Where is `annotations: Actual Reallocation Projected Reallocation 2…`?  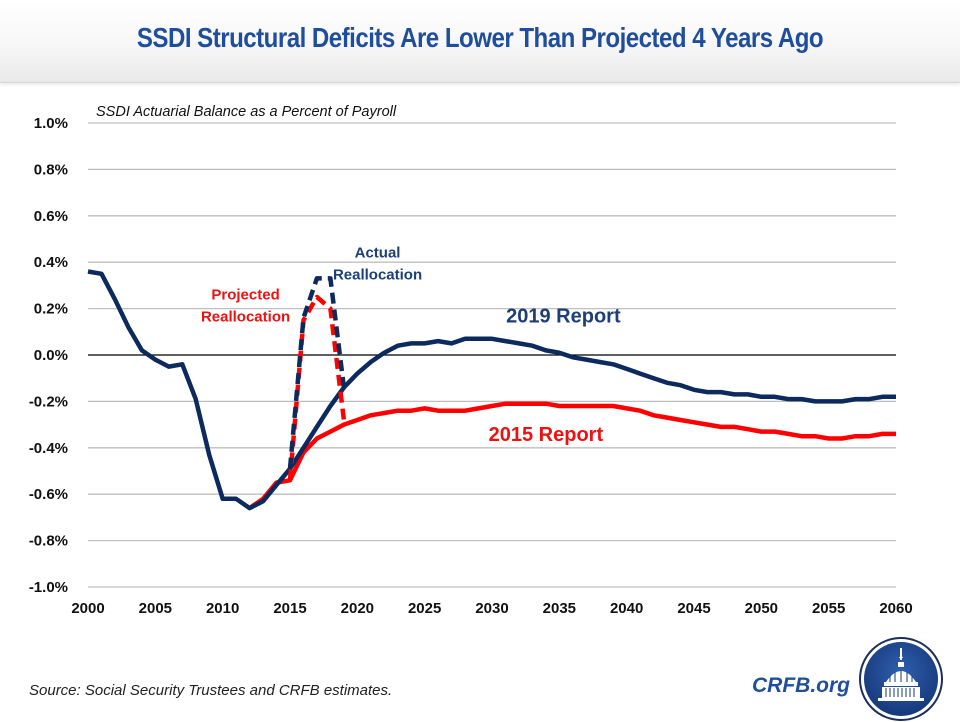 annotations: Actual Reallocation Projected Reallocation 2… is located at coordinates (411, 345).